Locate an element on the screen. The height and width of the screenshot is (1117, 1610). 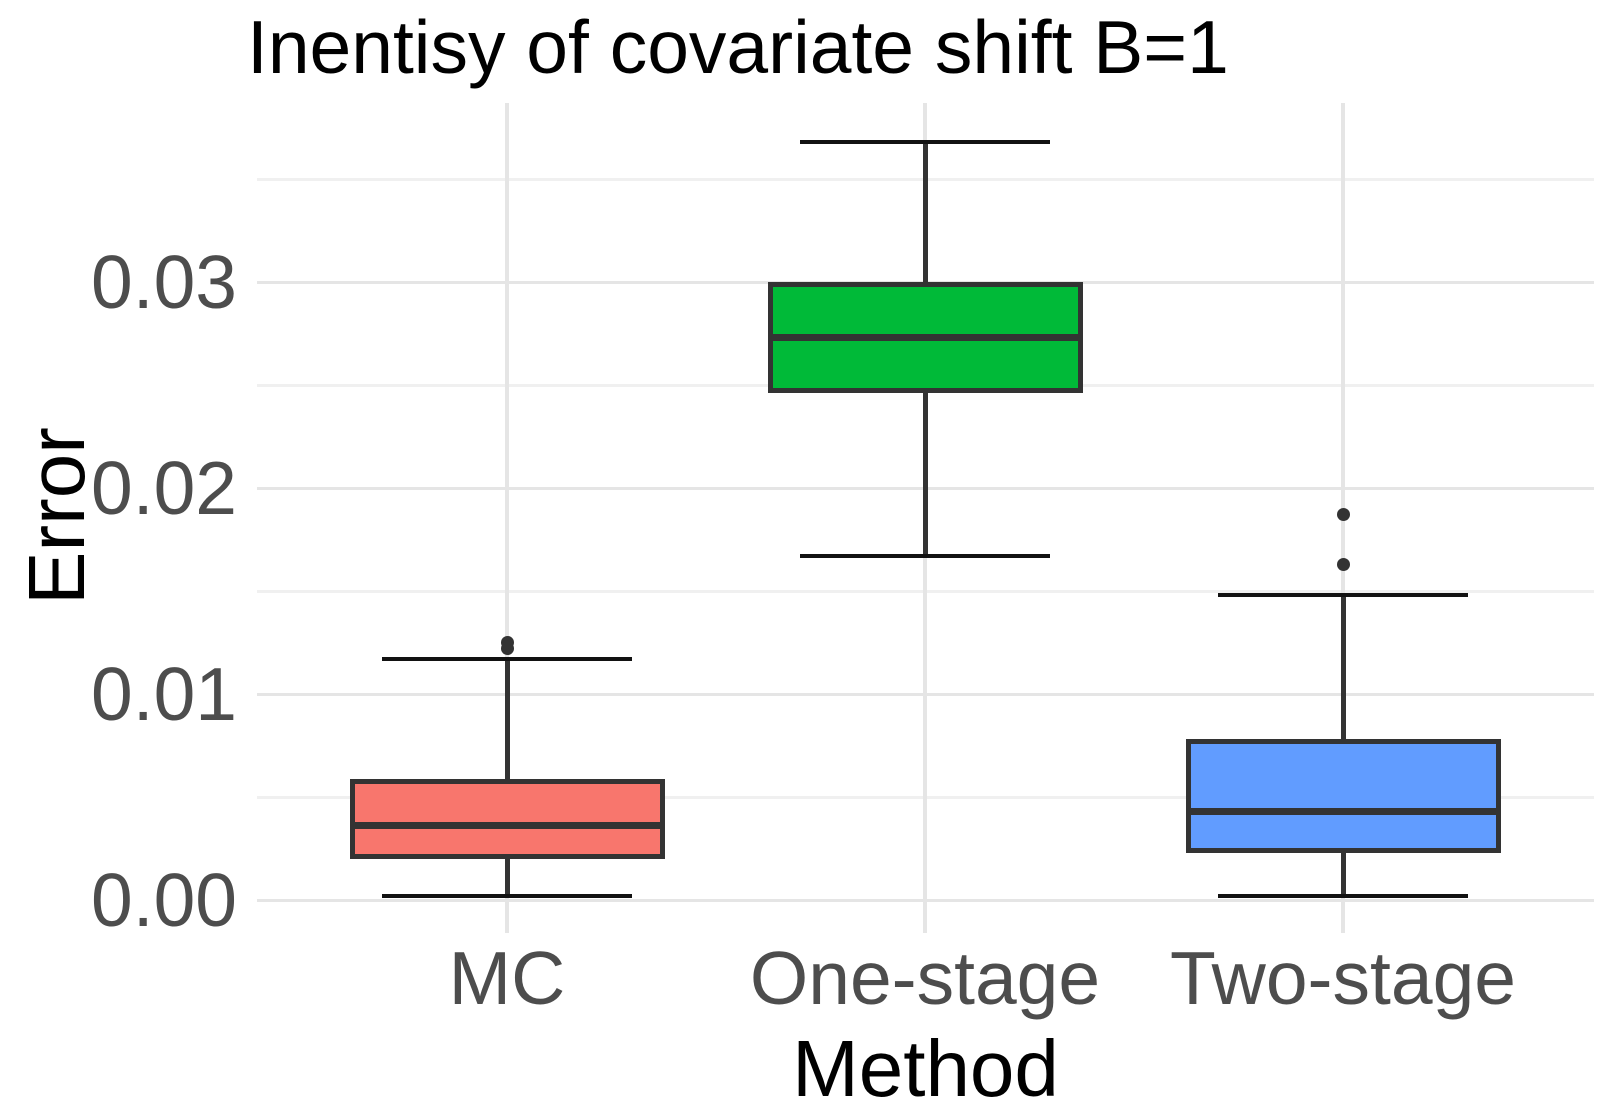
y-tick-label: 0.01 is located at coordinates (164, 694).